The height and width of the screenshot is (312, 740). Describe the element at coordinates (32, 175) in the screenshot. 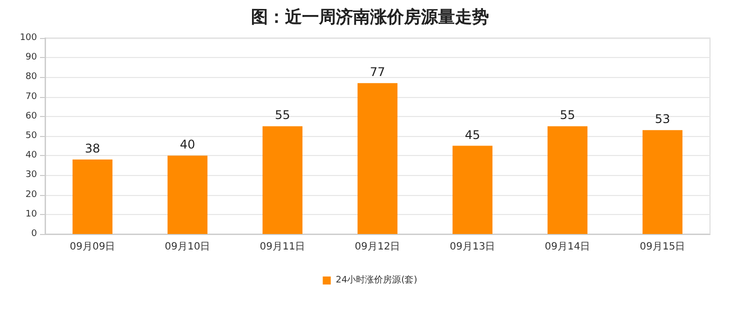

I see `y-tick-label: 30` at that location.